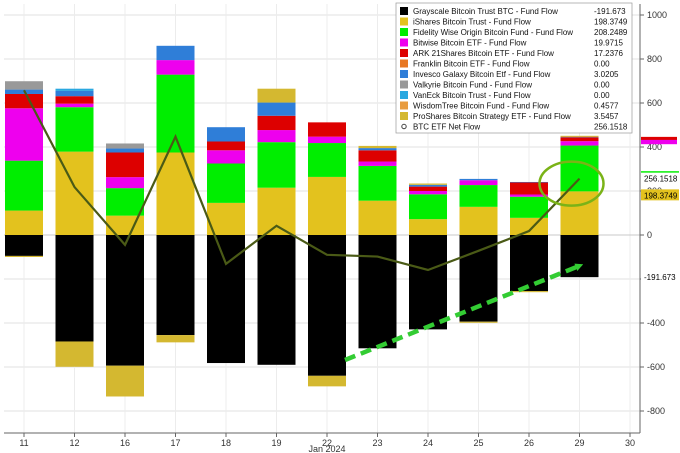  I want to click on legend-value: 256.1518, so click(611, 127).